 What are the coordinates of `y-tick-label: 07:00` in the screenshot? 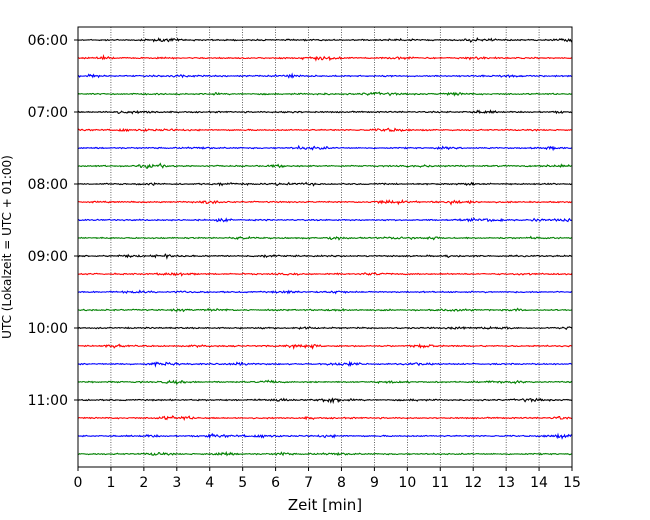 It's located at (48, 113).